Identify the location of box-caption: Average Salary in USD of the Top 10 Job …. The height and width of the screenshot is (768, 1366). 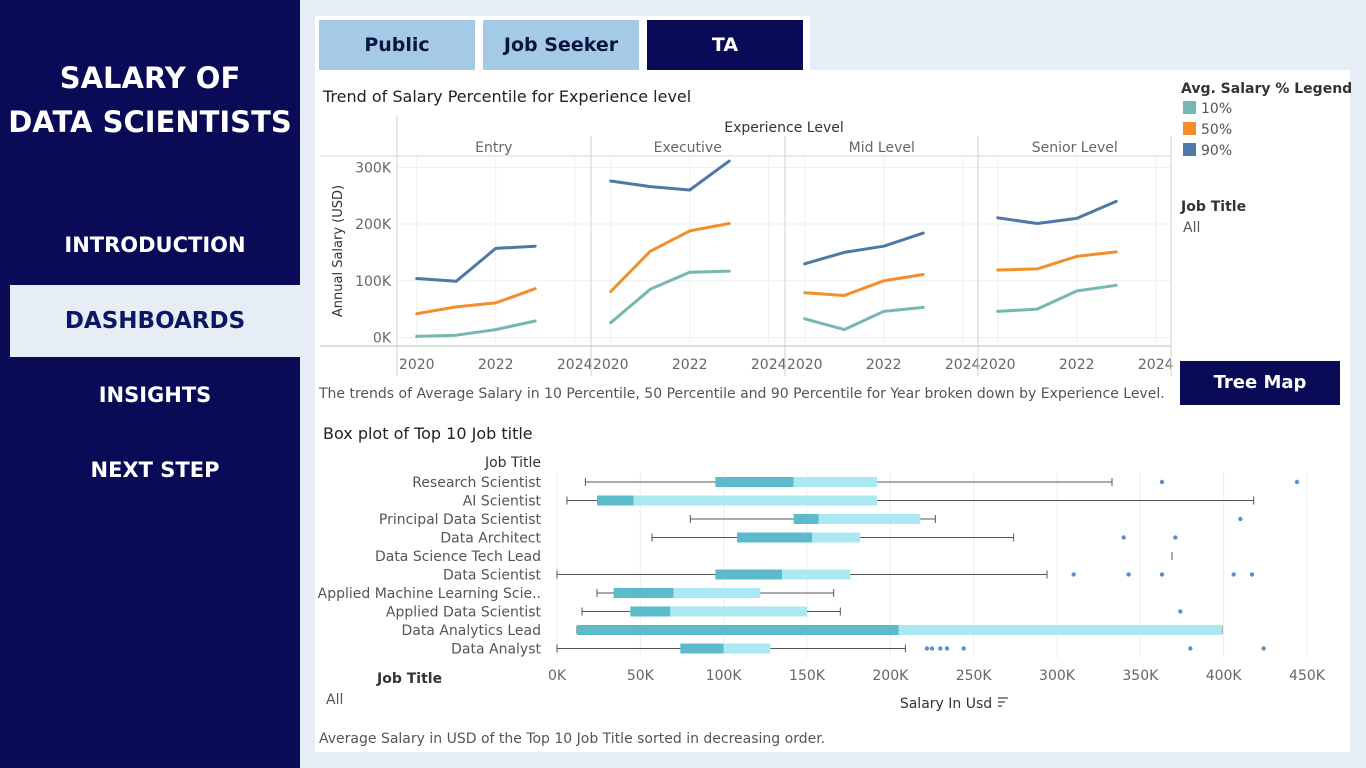
(572, 739).